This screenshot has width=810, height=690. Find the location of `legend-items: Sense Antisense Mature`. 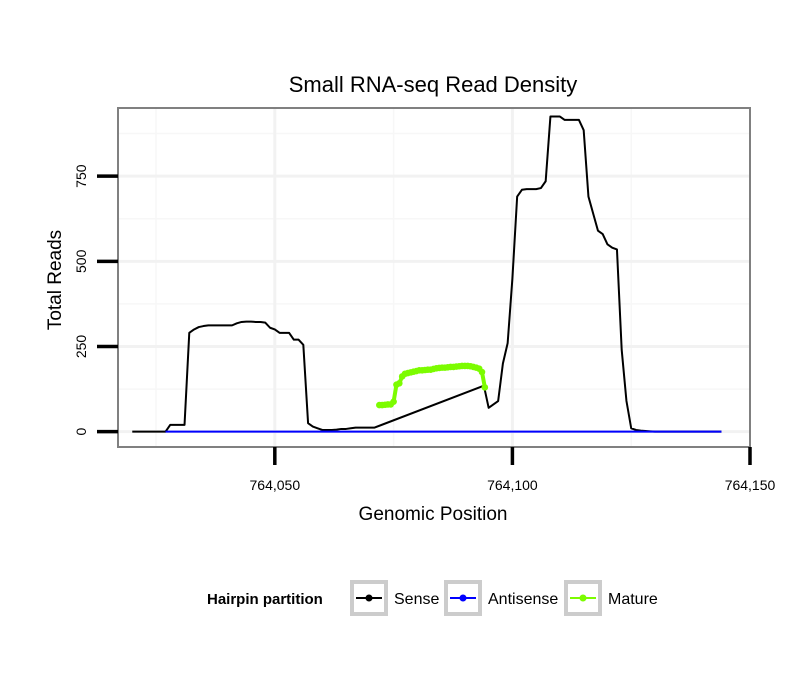

legend-items: Sense Antisense Mature is located at coordinates (504, 598).